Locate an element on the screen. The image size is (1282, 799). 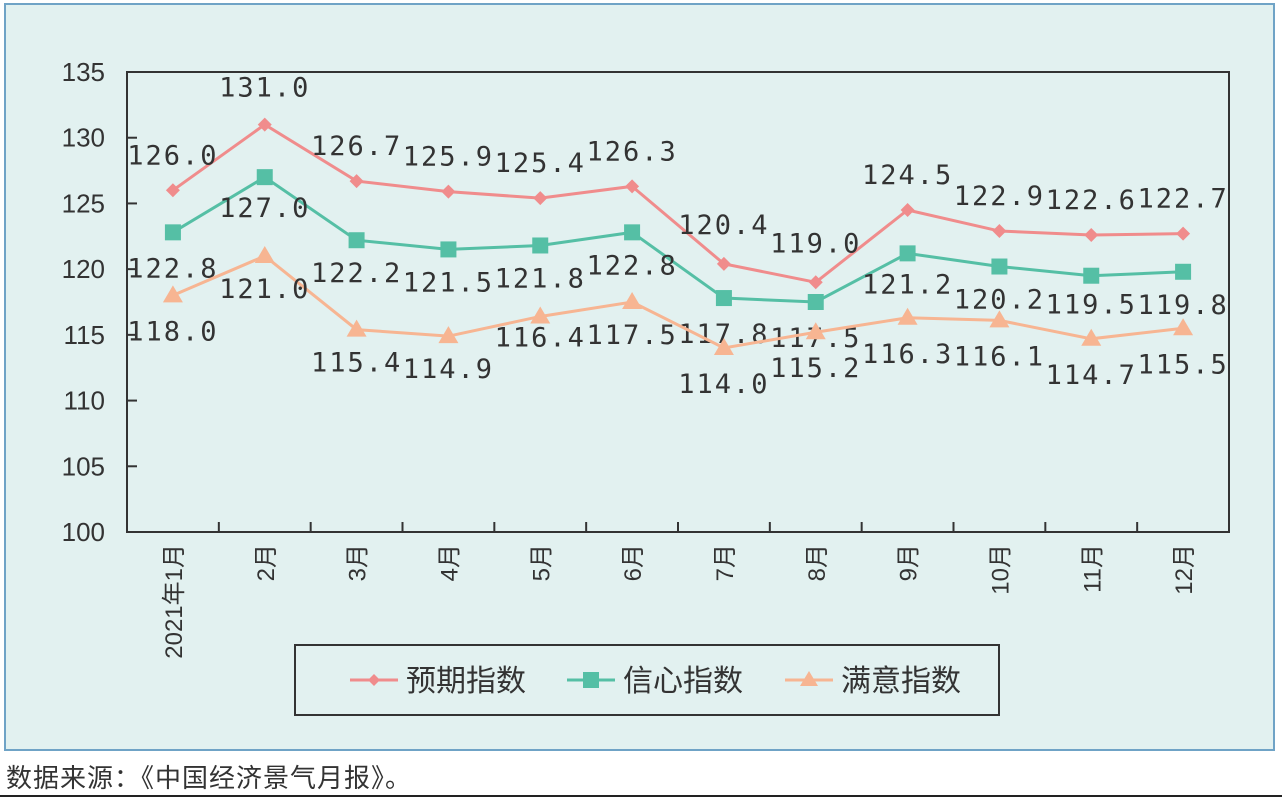
legend-label: 预期指数 is located at coordinates (466, 681).